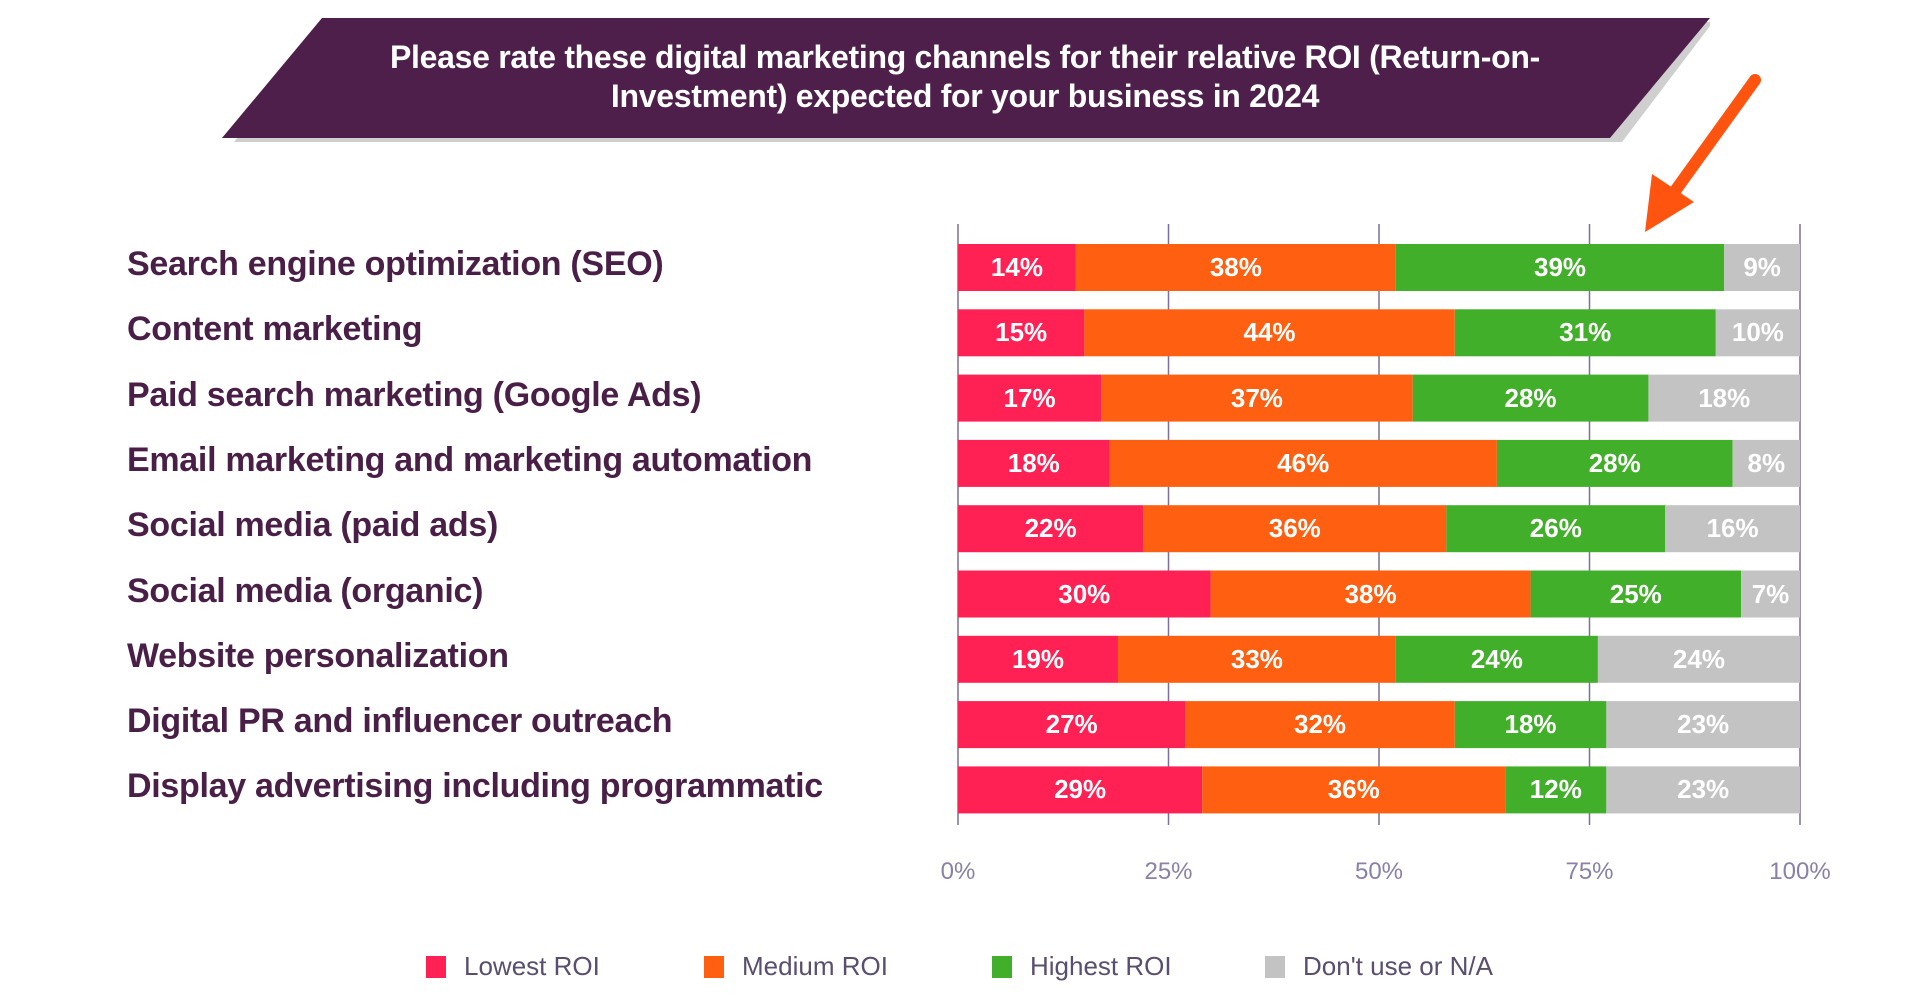  I want to click on category-label: Social media (organic), so click(305, 590).